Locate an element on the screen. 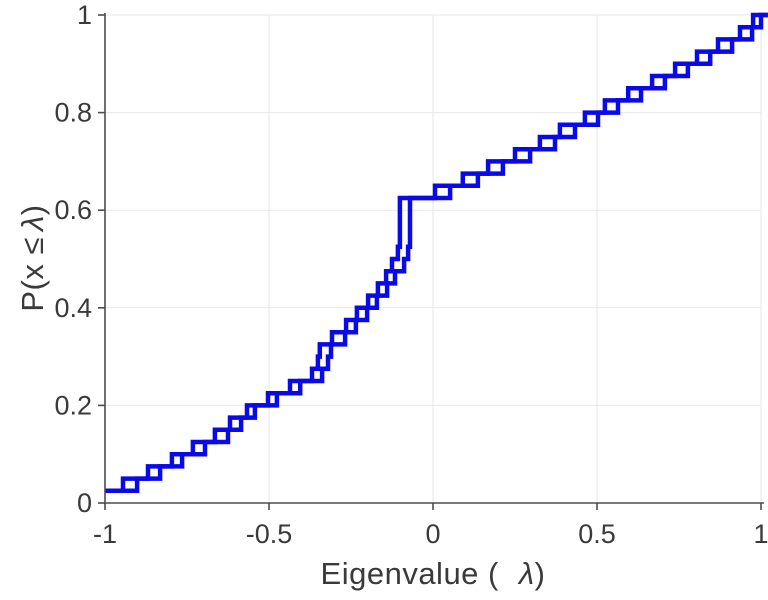 The image size is (768, 600). x-axis-label: Eigenvalue ( λ) is located at coordinates (433, 574).